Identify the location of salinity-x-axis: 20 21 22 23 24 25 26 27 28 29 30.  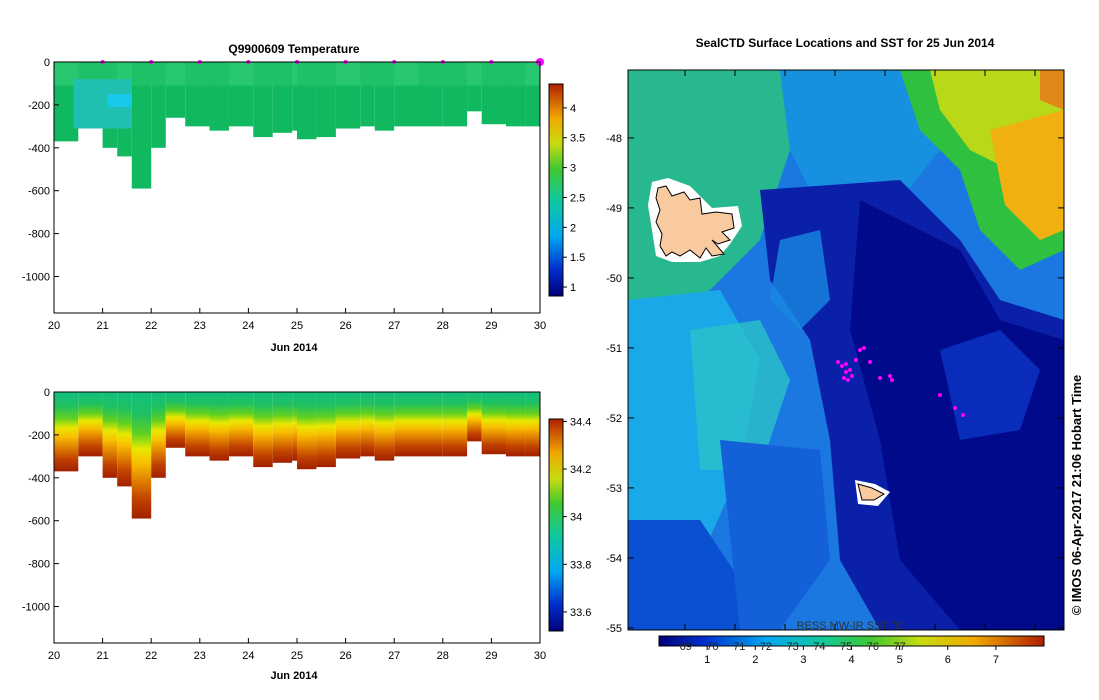
(297, 650).